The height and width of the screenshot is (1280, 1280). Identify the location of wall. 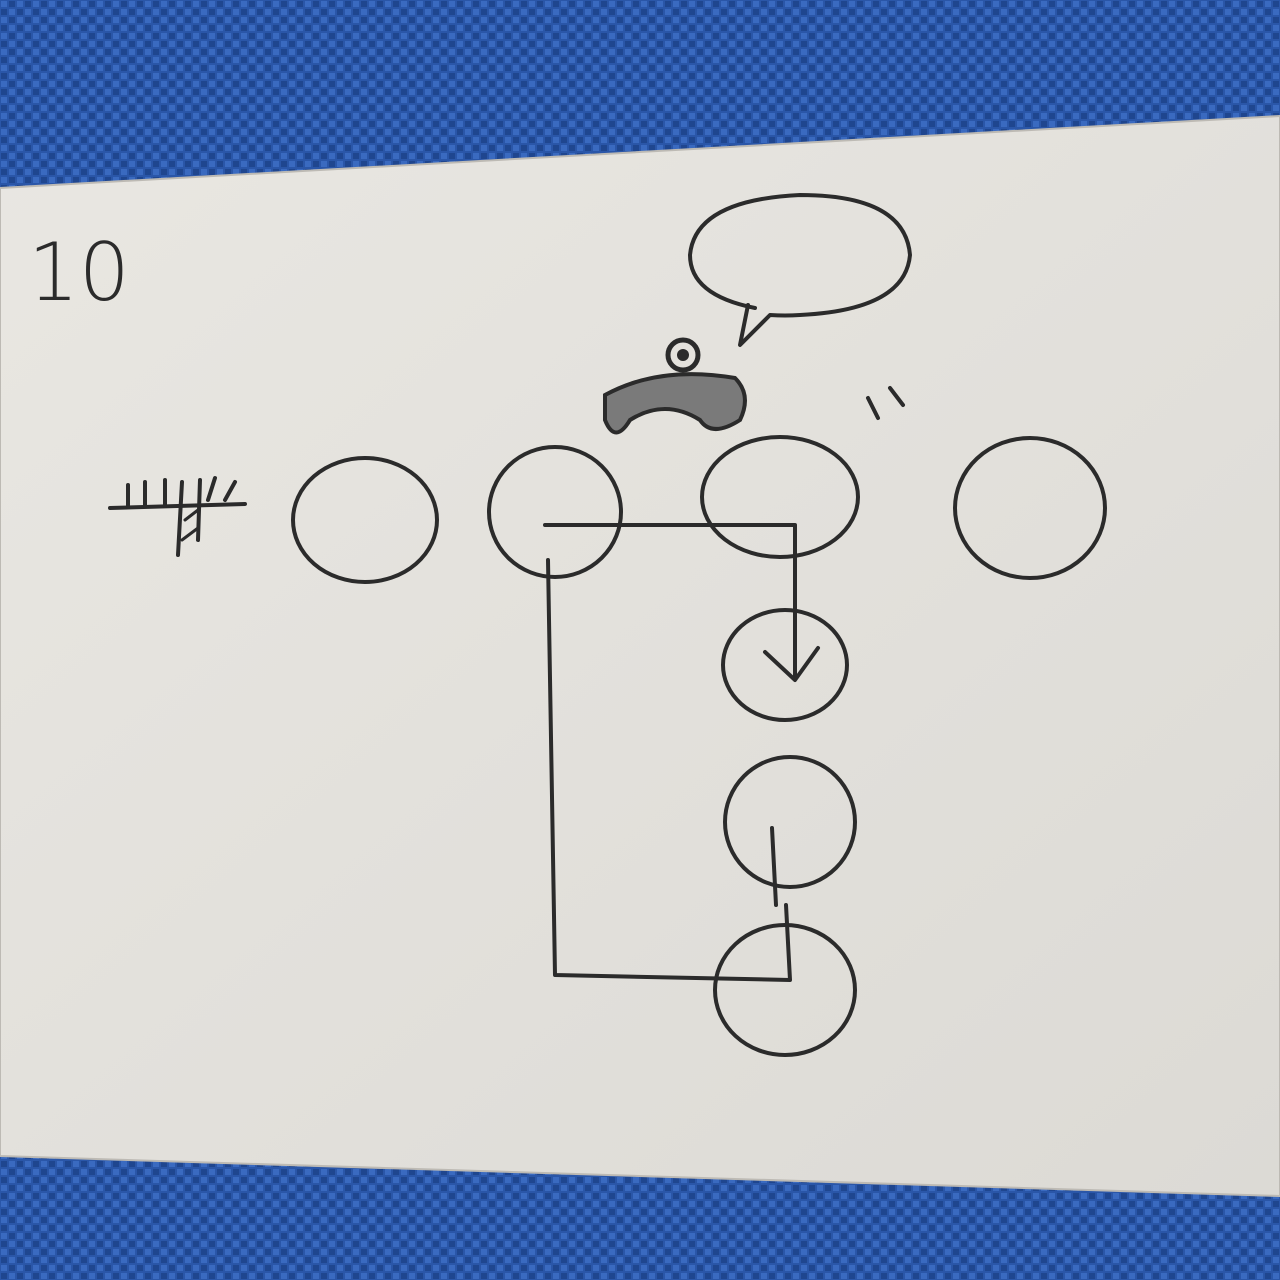
(177, 516).